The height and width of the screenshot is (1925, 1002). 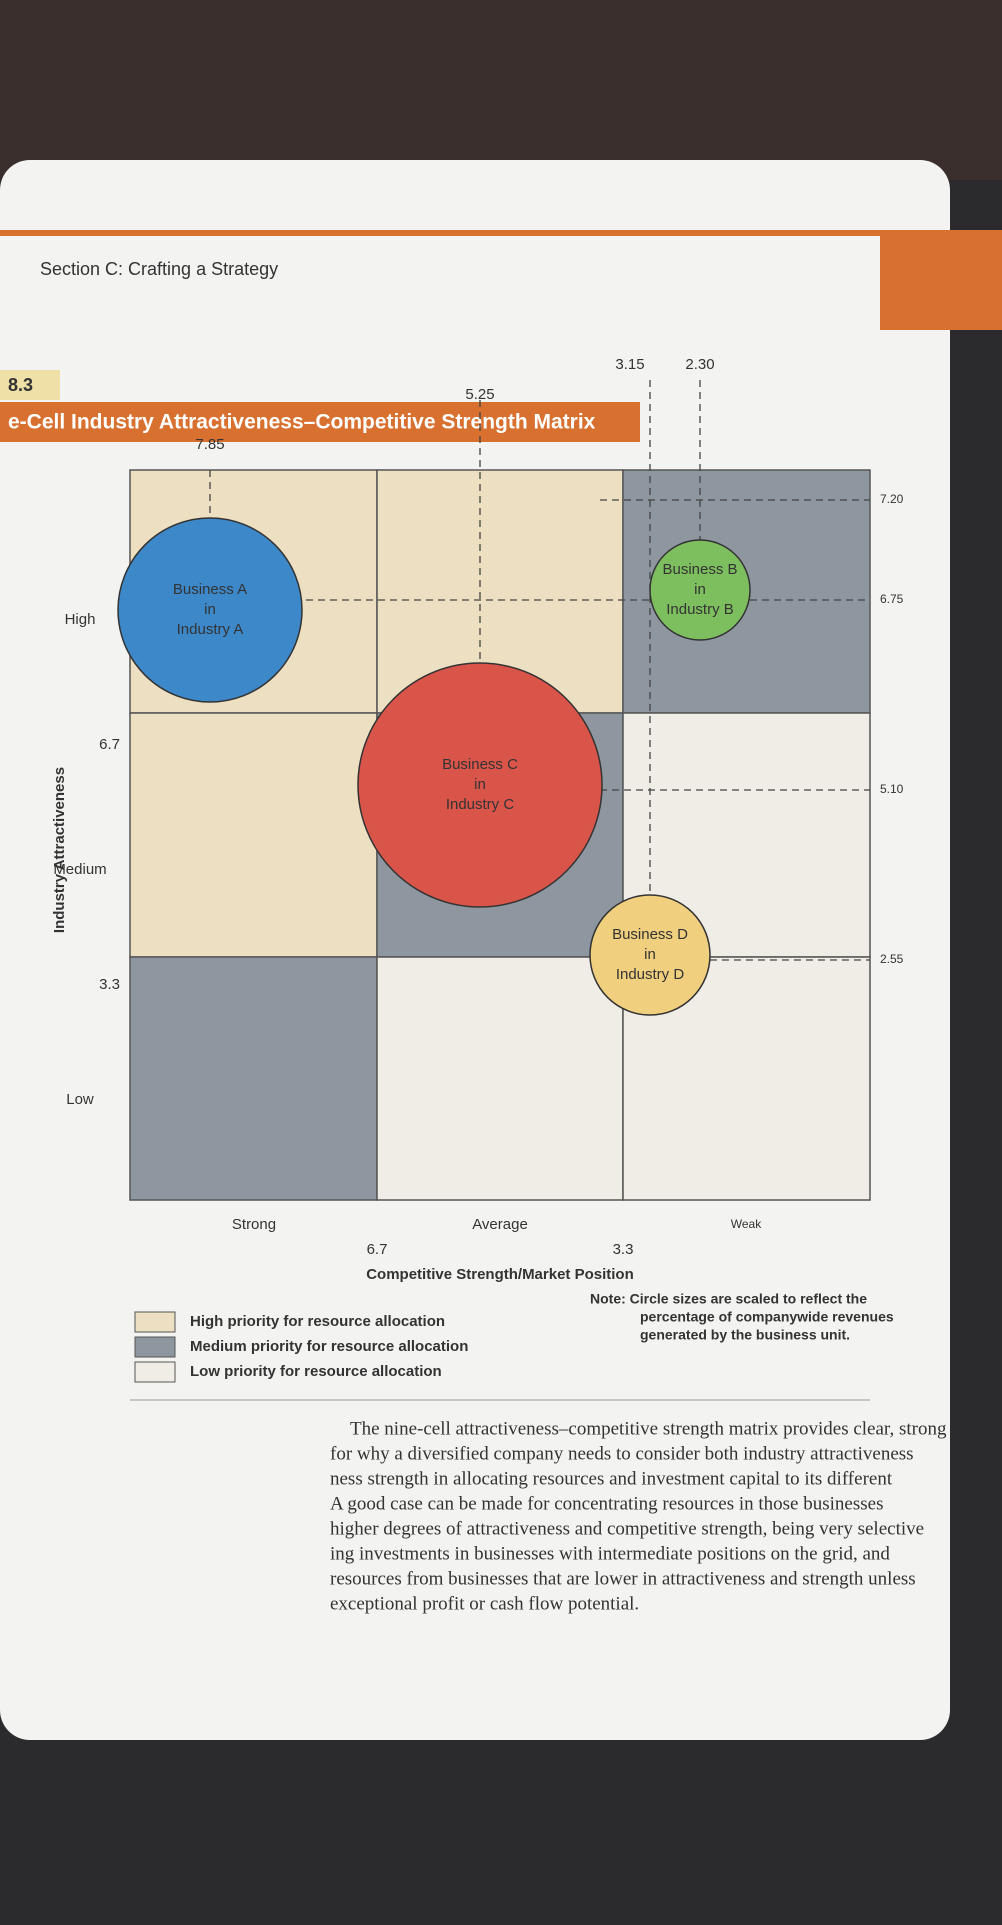 I want to click on section-header: Section C: Crafting a Strategy, so click(x=159, y=269).